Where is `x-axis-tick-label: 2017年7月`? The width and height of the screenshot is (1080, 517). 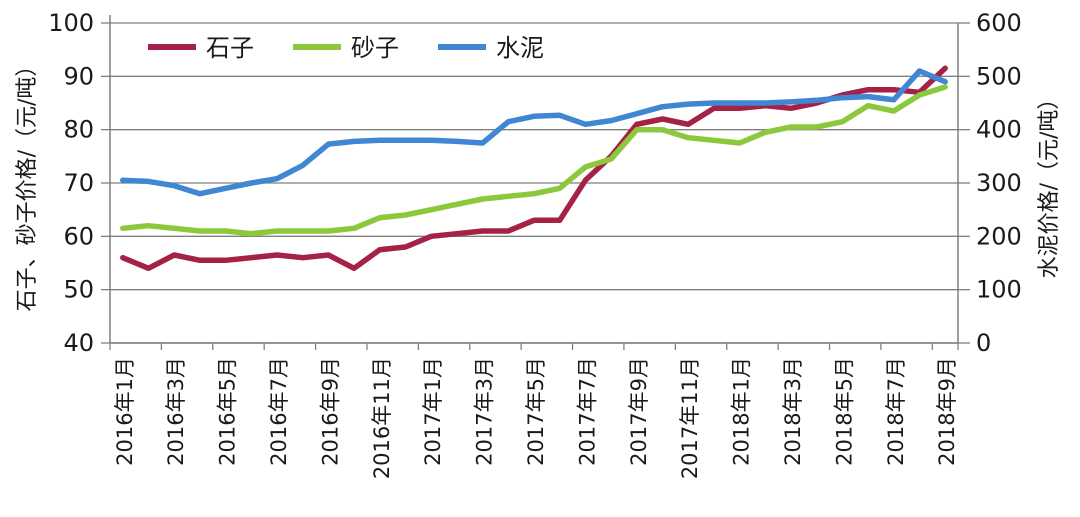
x-axis-tick-label: 2017年7月 is located at coordinates (587, 411).